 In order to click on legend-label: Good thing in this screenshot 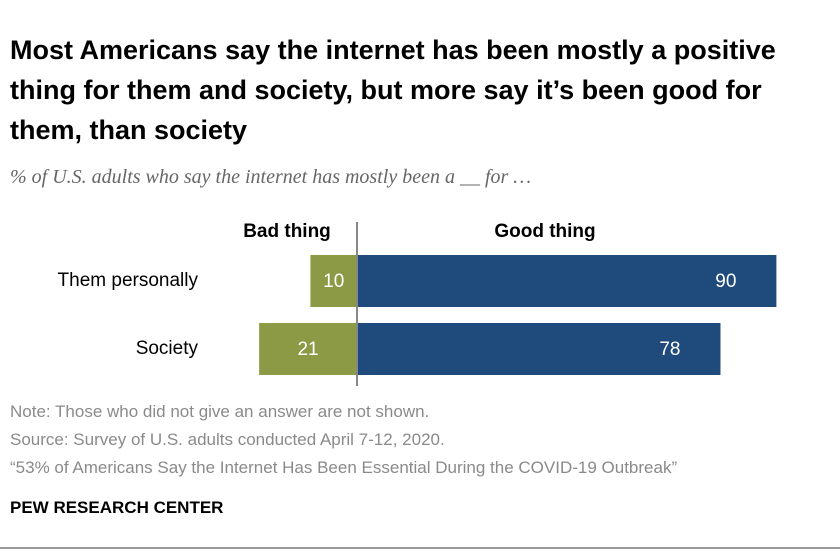, I will do `click(544, 231)`.